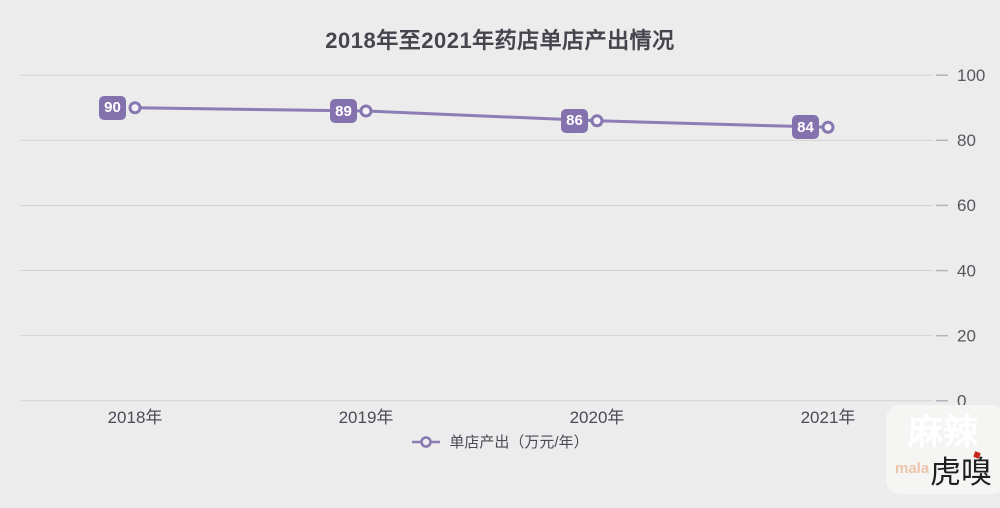  Describe the element at coordinates (135, 417) in the screenshot. I see `x-axis-label: 2018年` at that location.